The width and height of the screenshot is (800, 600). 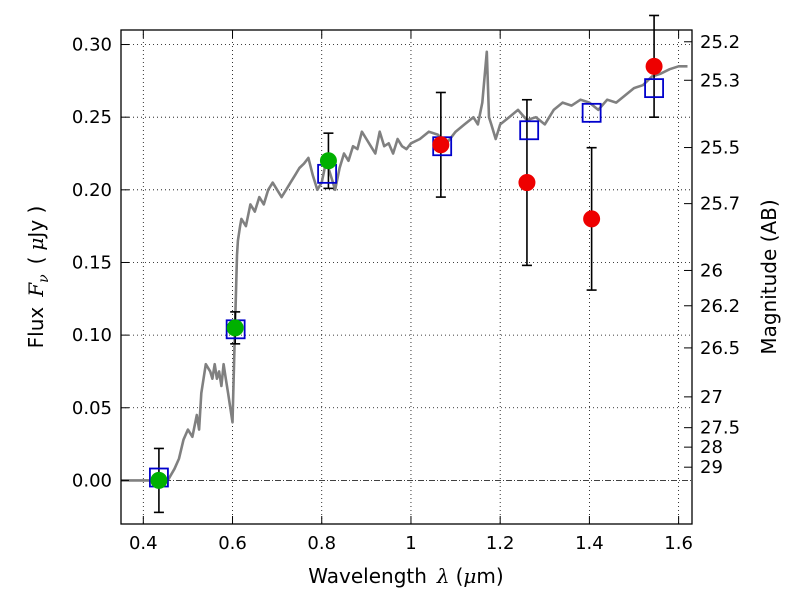 What do you see at coordinates (443, 576) in the screenshot?
I see `x-axis-symbol: λ` at bounding box center [443, 576].